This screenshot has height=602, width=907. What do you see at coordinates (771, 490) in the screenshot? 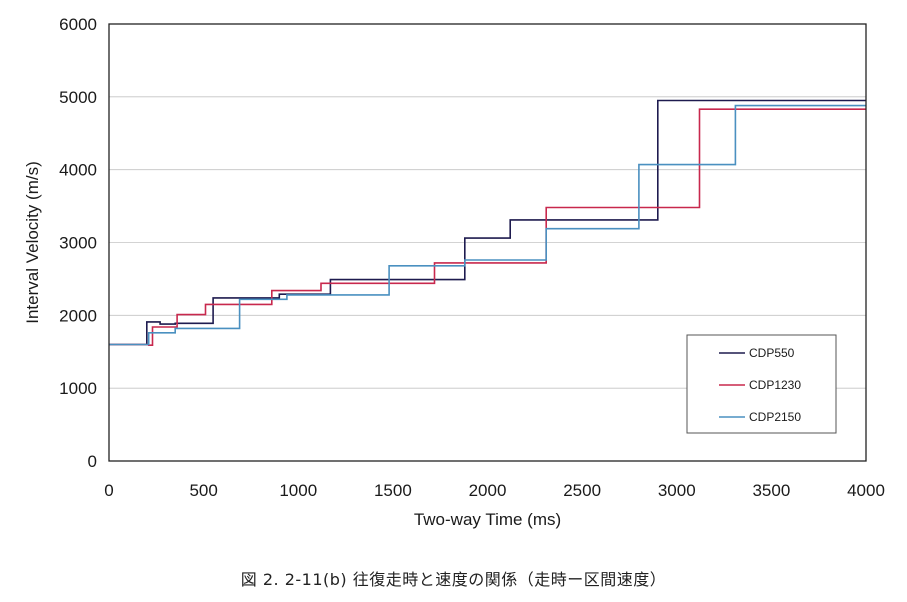
I see `x-tick-label-3500: 3500` at bounding box center [771, 490].